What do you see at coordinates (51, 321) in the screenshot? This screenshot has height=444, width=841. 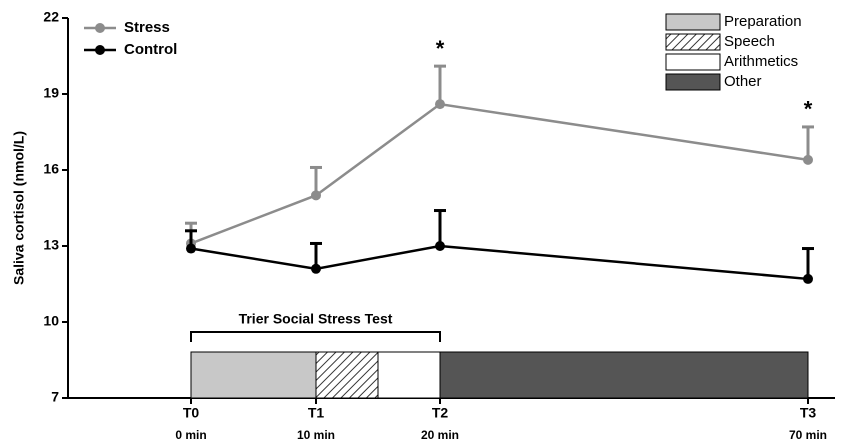 I see `y-tick-label: 10` at bounding box center [51, 321].